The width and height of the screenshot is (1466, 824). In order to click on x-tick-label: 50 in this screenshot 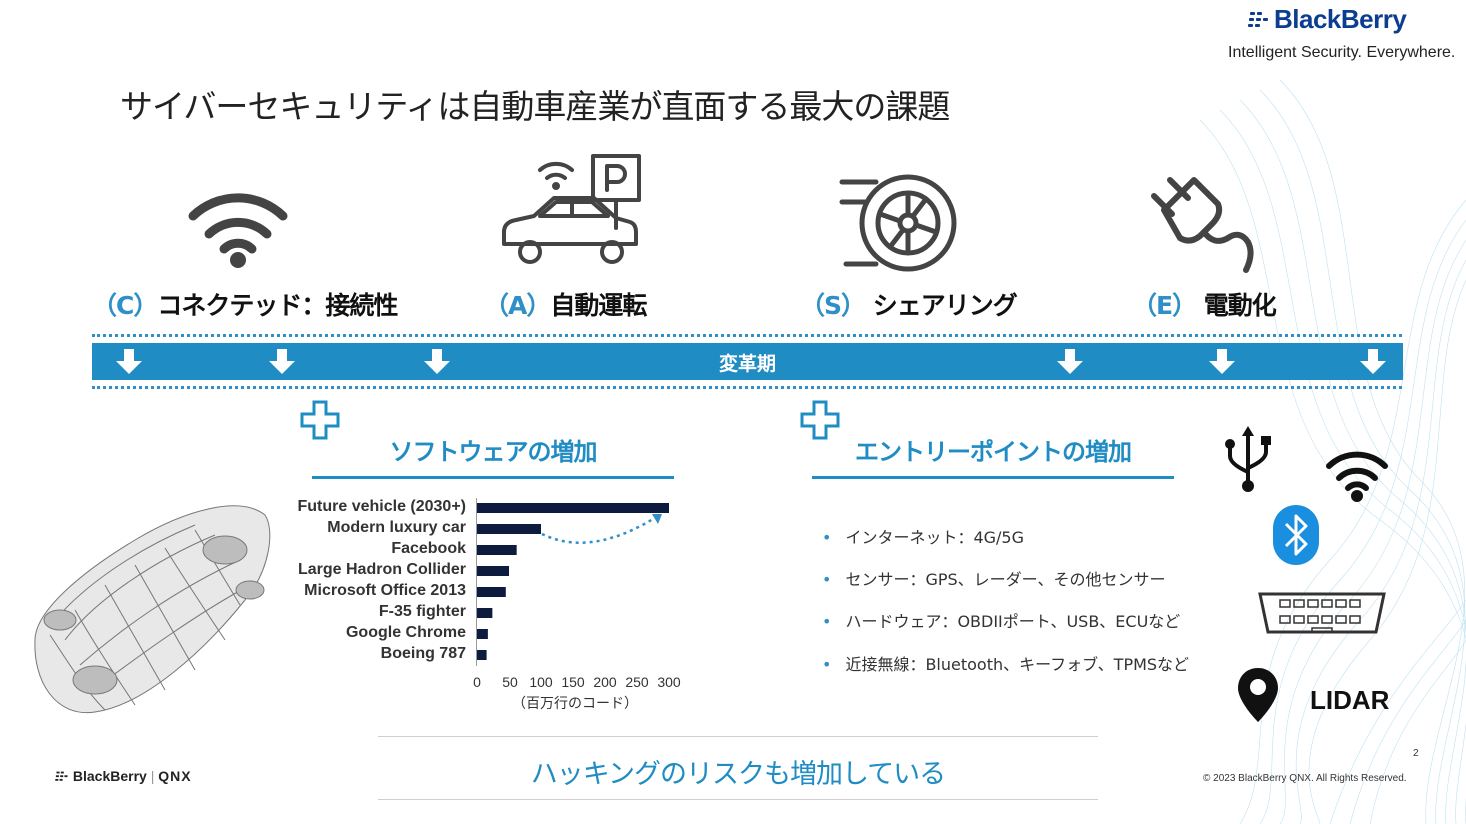, I will do `click(510, 682)`.